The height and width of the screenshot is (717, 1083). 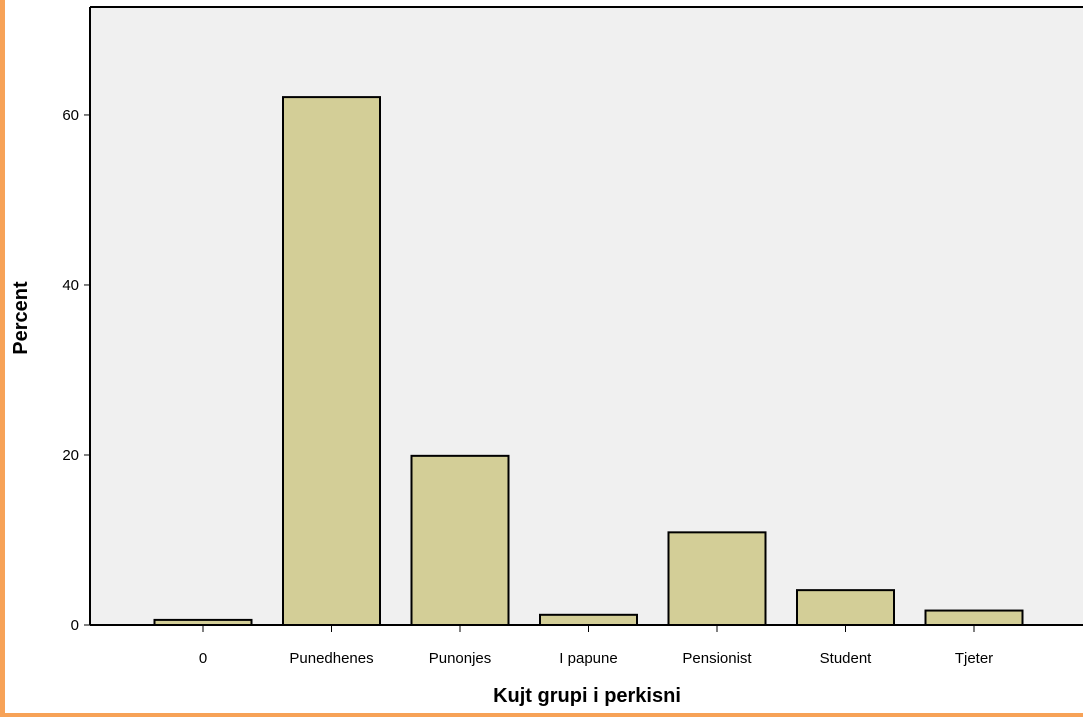 I want to click on bar-i-papune, so click(x=588, y=620).